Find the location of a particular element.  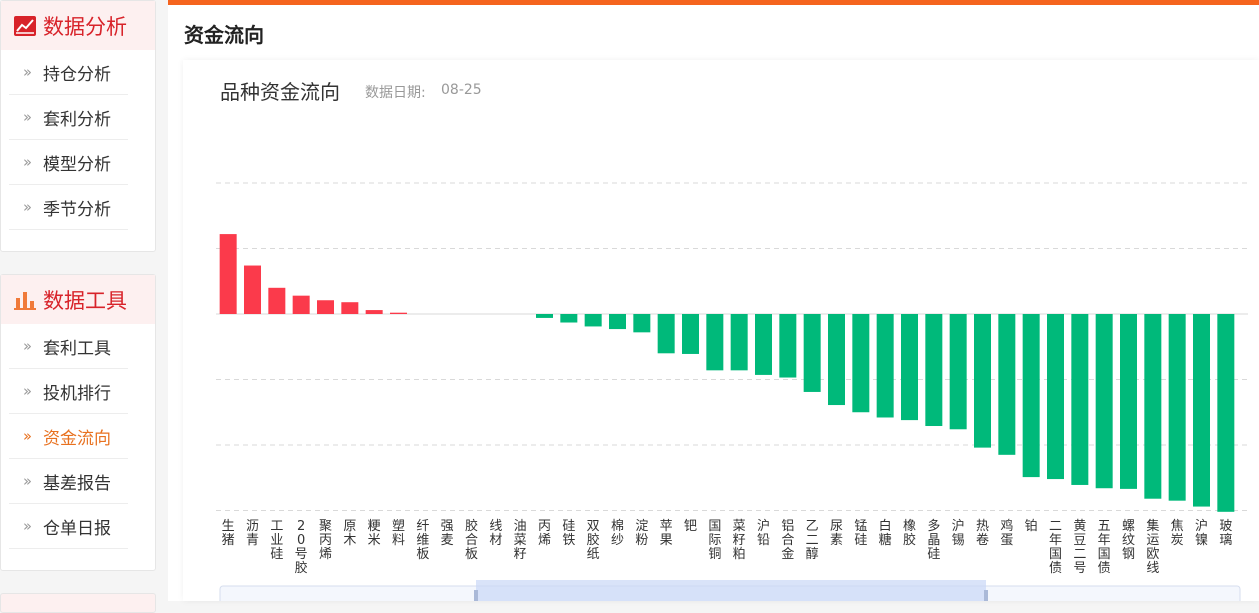

analysis-panel-title: 数据分析 is located at coordinates (85, 26).